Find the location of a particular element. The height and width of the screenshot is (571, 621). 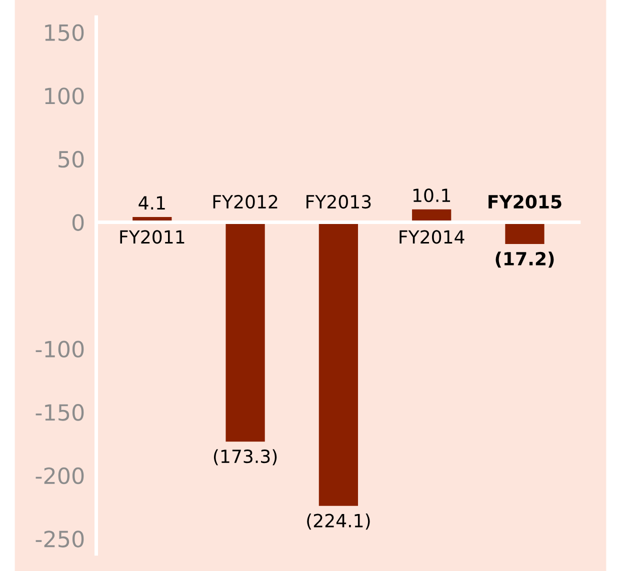

y-tick-label: 100 is located at coordinates (64, 96).